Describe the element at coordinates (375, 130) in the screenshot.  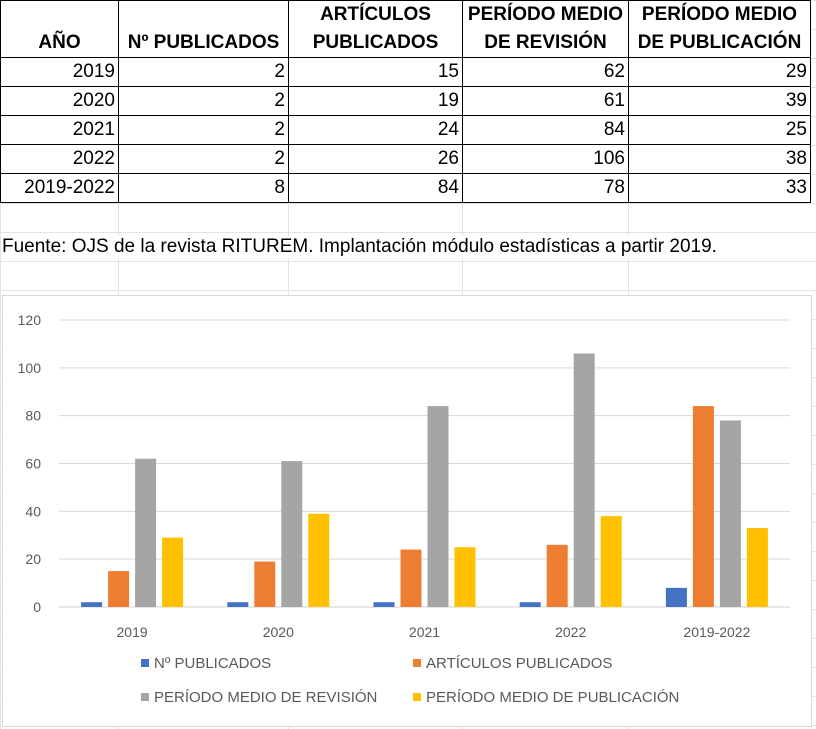
I see `table-cell: 24` at that location.